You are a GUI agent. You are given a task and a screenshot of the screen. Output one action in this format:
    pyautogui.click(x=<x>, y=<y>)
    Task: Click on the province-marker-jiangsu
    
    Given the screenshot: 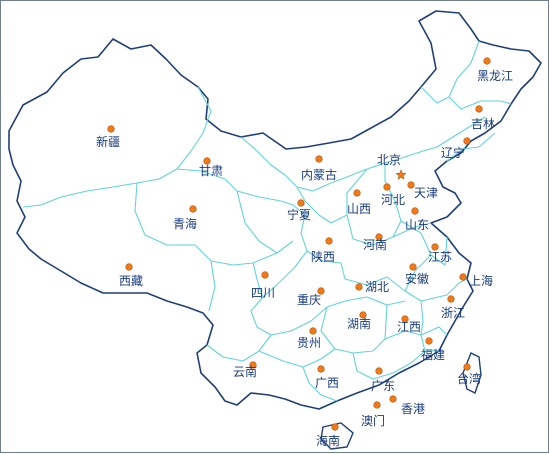 What is the action you would take?
    pyautogui.click(x=435, y=247)
    